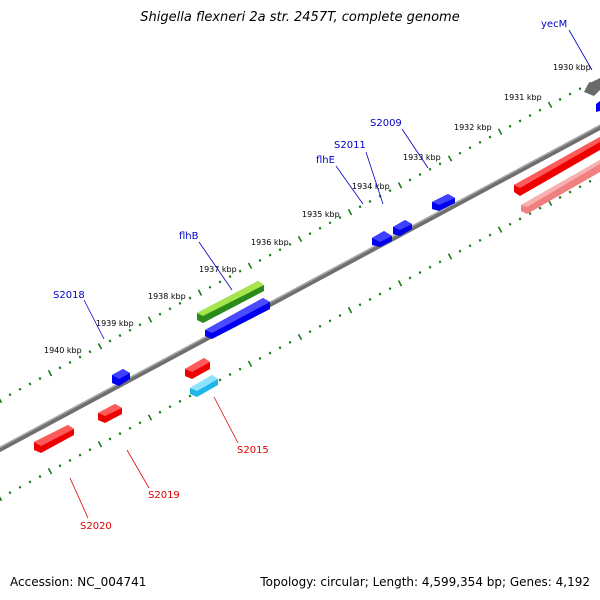 The image size is (600, 600). Describe the element at coordinates (580, 50) in the screenshot. I see `leader-yecM` at that location.